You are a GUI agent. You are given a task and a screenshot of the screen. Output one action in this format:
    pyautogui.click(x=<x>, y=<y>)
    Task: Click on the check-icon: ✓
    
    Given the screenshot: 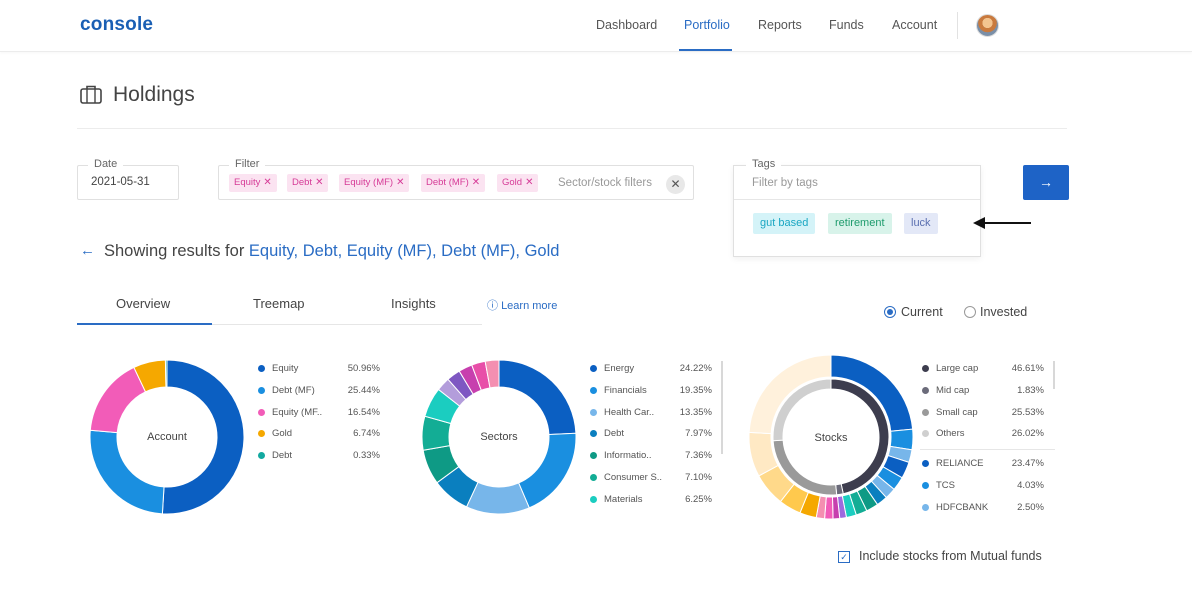 What is the action you would take?
    pyautogui.click(x=844, y=557)
    